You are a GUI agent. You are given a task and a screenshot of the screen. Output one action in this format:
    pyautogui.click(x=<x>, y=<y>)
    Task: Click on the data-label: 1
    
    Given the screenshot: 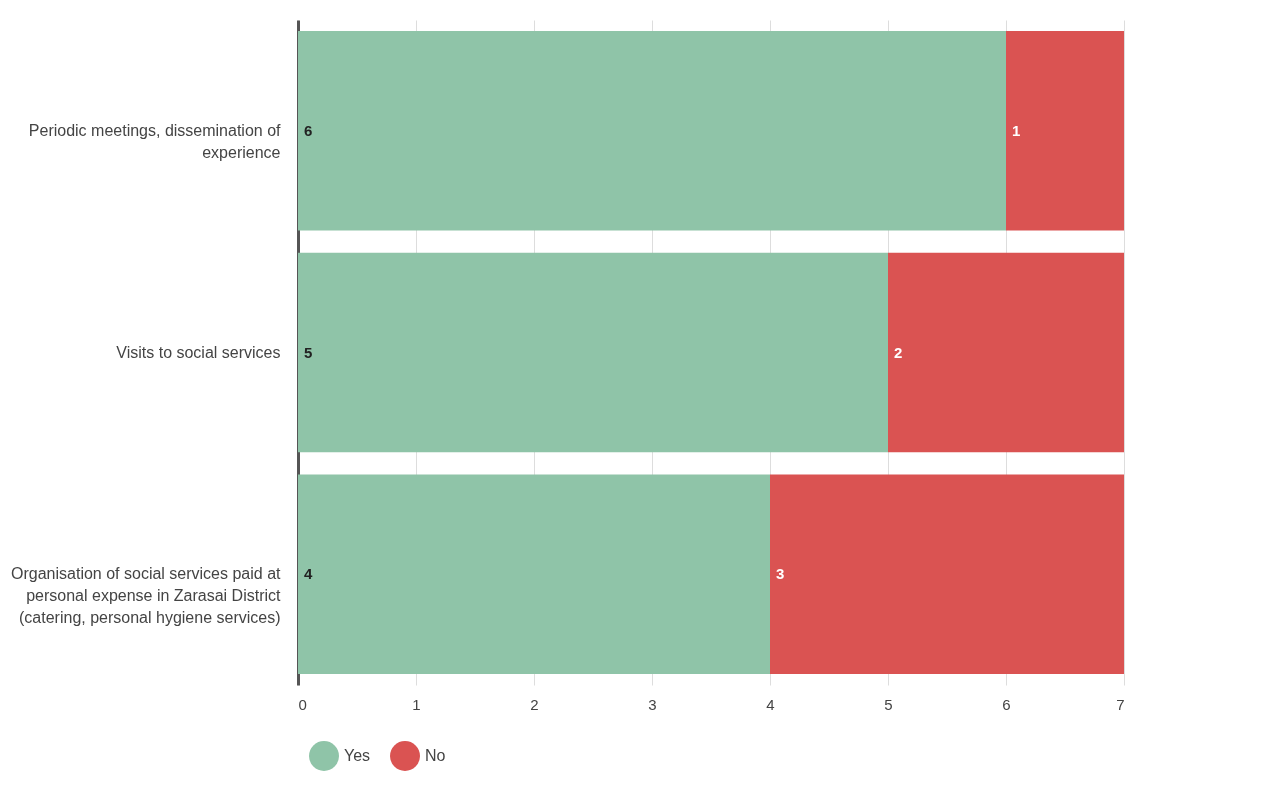 What is the action you would take?
    pyautogui.click(x=1016, y=130)
    